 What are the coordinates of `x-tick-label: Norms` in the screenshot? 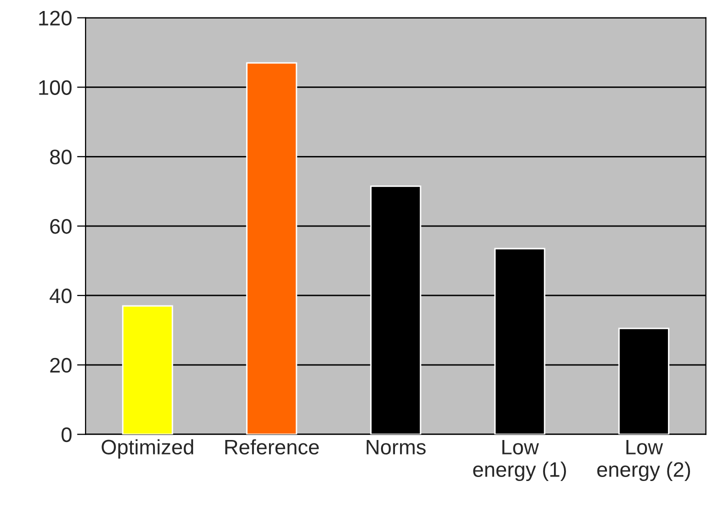 It's located at (396, 447).